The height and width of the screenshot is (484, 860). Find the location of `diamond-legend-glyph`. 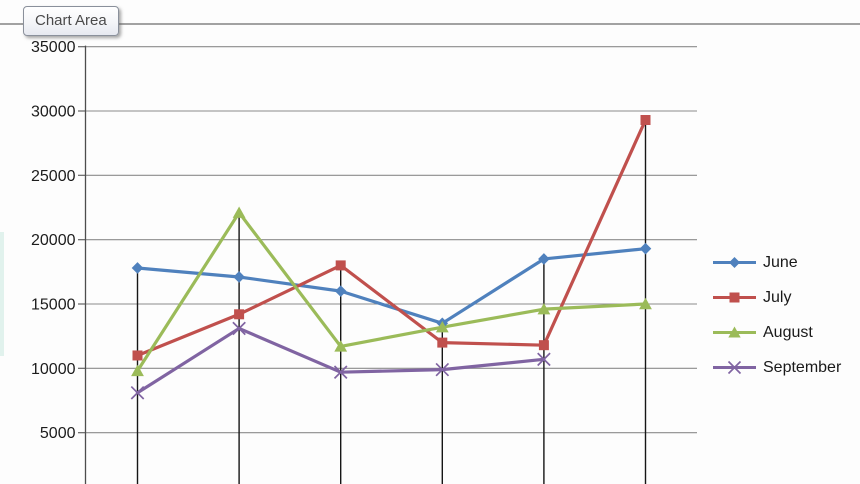

diamond-legend-glyph is located at coordinates (734, 262).